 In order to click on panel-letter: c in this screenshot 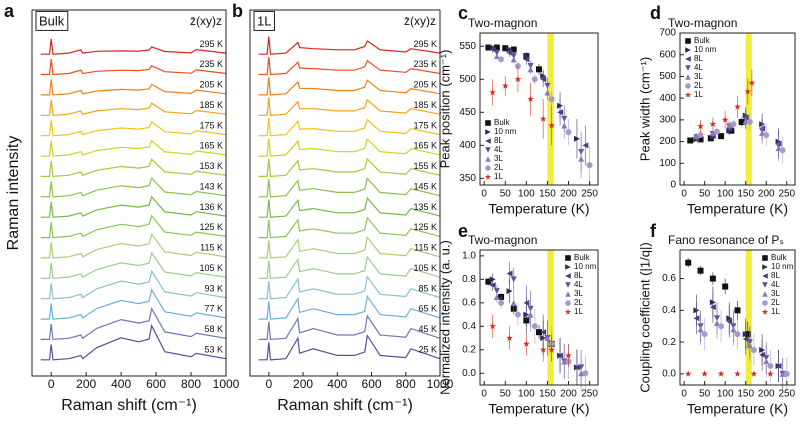, I will do `click(463, 13)`.